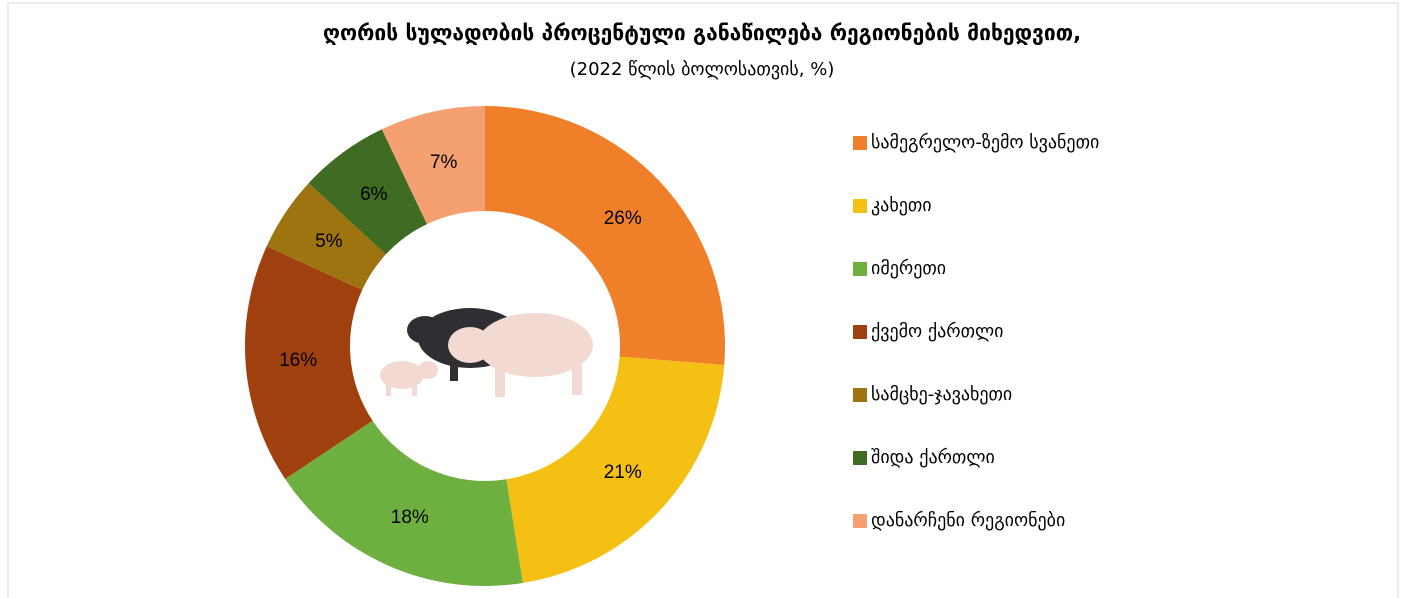 The width and height of the screenshot is (1404, 598). What do you see at coordinates (933, 457) in the screenshot?
I see `legend-label: შიდა ქართლი` at bounding box center [933, 457].